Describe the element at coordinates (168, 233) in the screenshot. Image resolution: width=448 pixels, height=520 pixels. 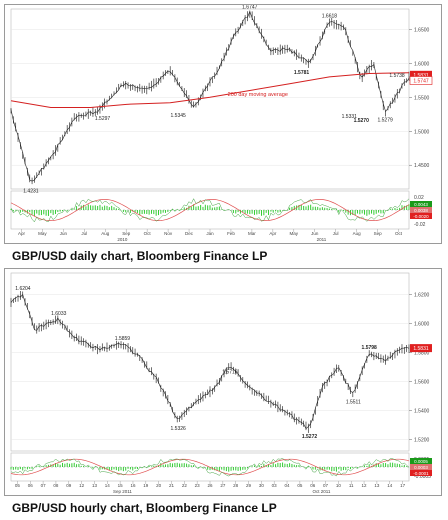
I see `x-tick-label: Nov` at that location.